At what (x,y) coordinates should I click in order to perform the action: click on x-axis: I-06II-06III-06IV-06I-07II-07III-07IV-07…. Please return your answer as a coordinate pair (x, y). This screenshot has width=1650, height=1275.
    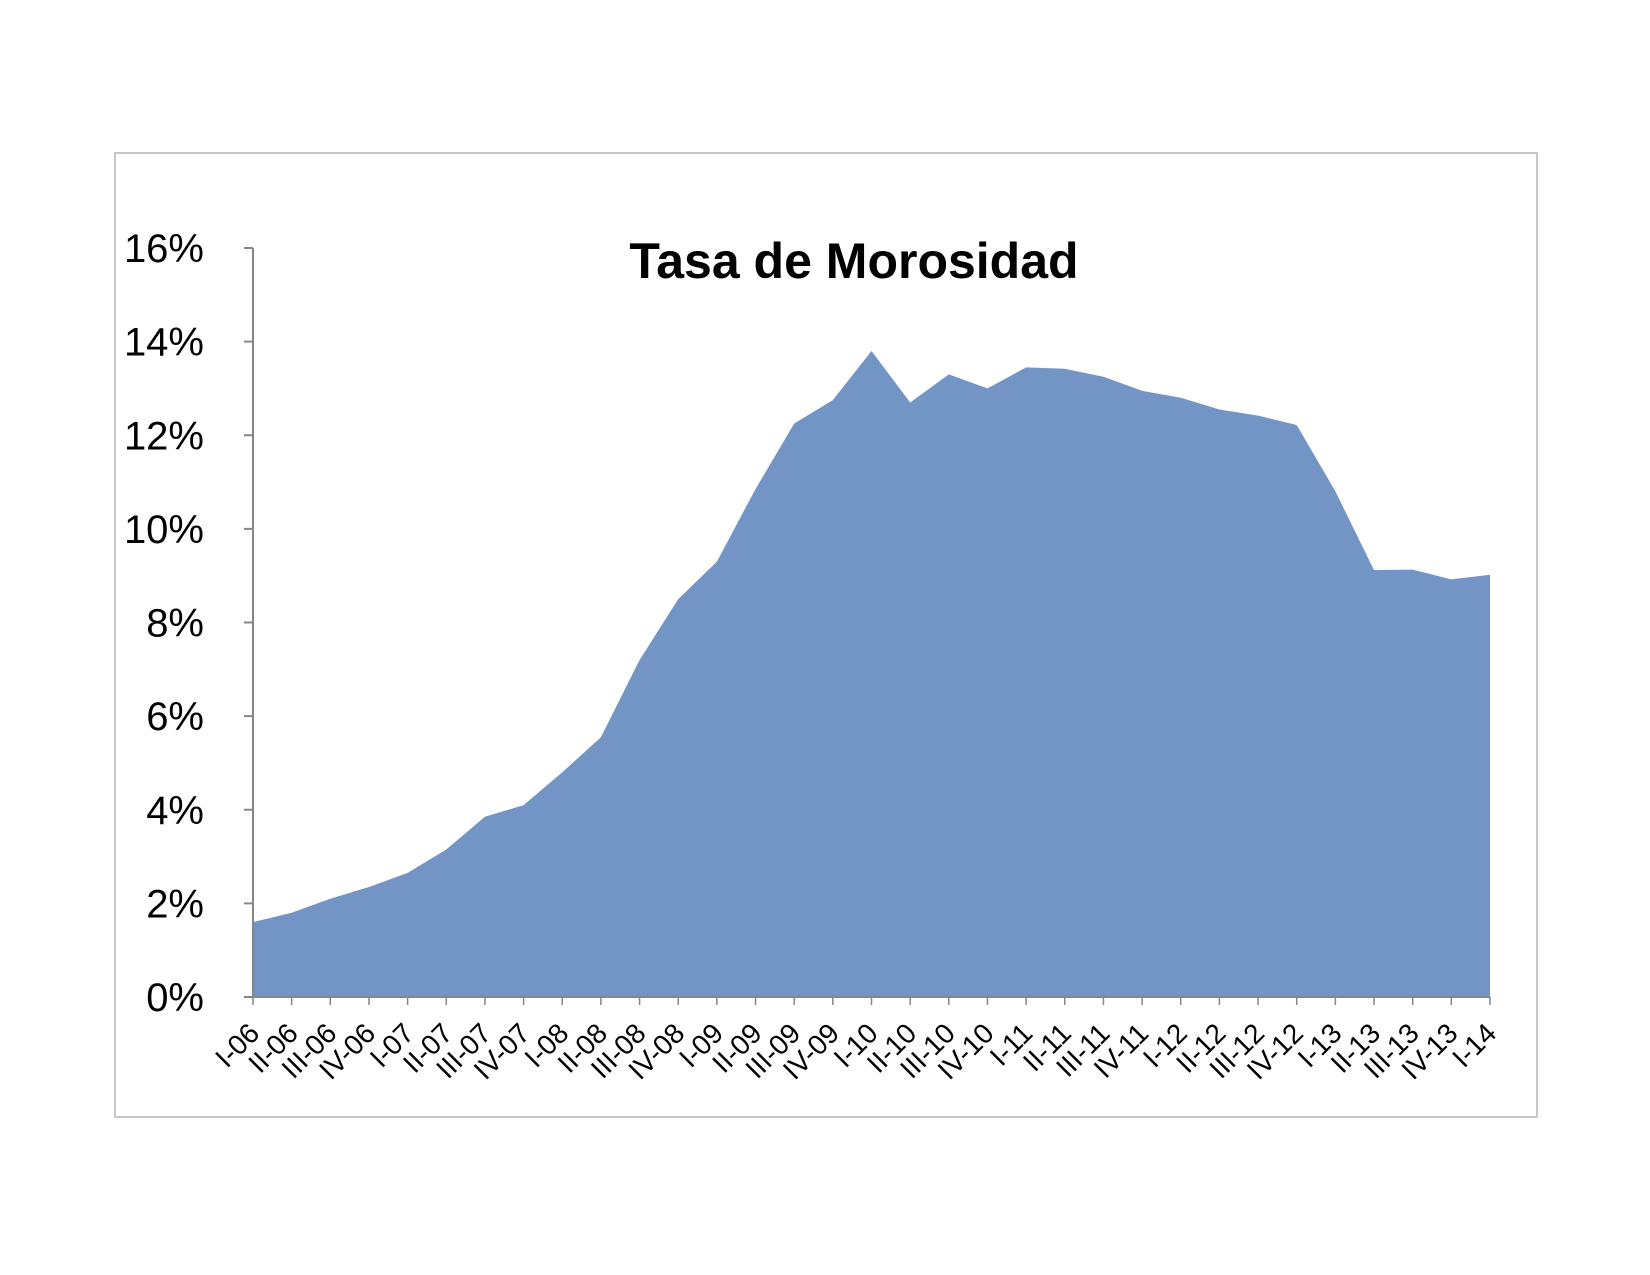
    Looking at the image, I should click on (855, 1040).